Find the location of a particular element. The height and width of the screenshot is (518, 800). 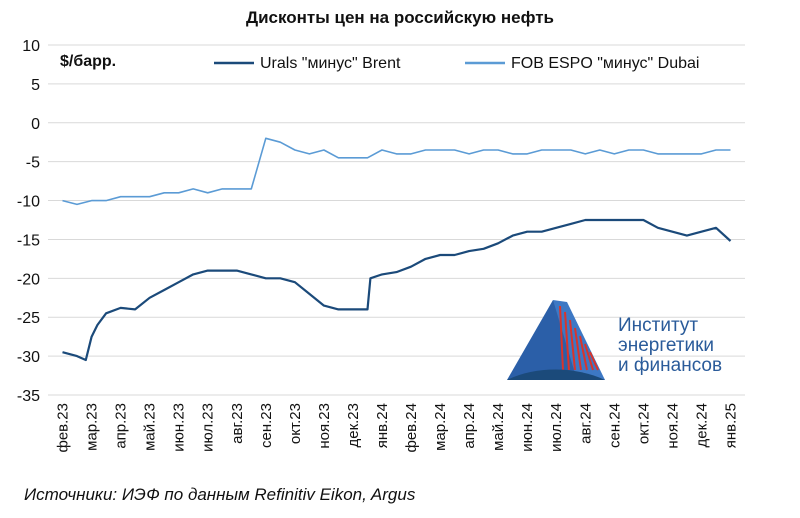

y-axis-label: $/барр. is located at coordinates (88, 61).